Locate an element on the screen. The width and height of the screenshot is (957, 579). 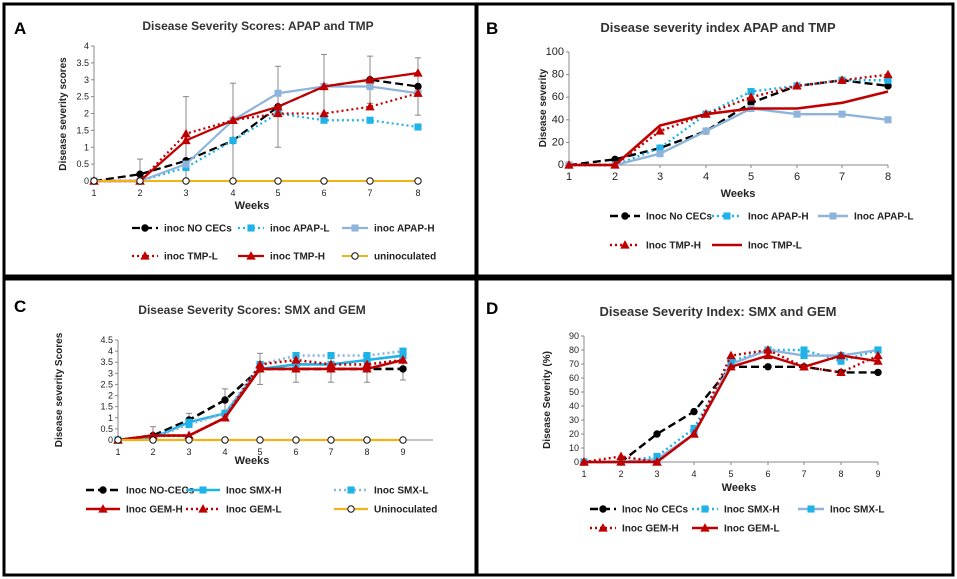
legend-item: Inoc No CECs is located at coordinates (661, 217).